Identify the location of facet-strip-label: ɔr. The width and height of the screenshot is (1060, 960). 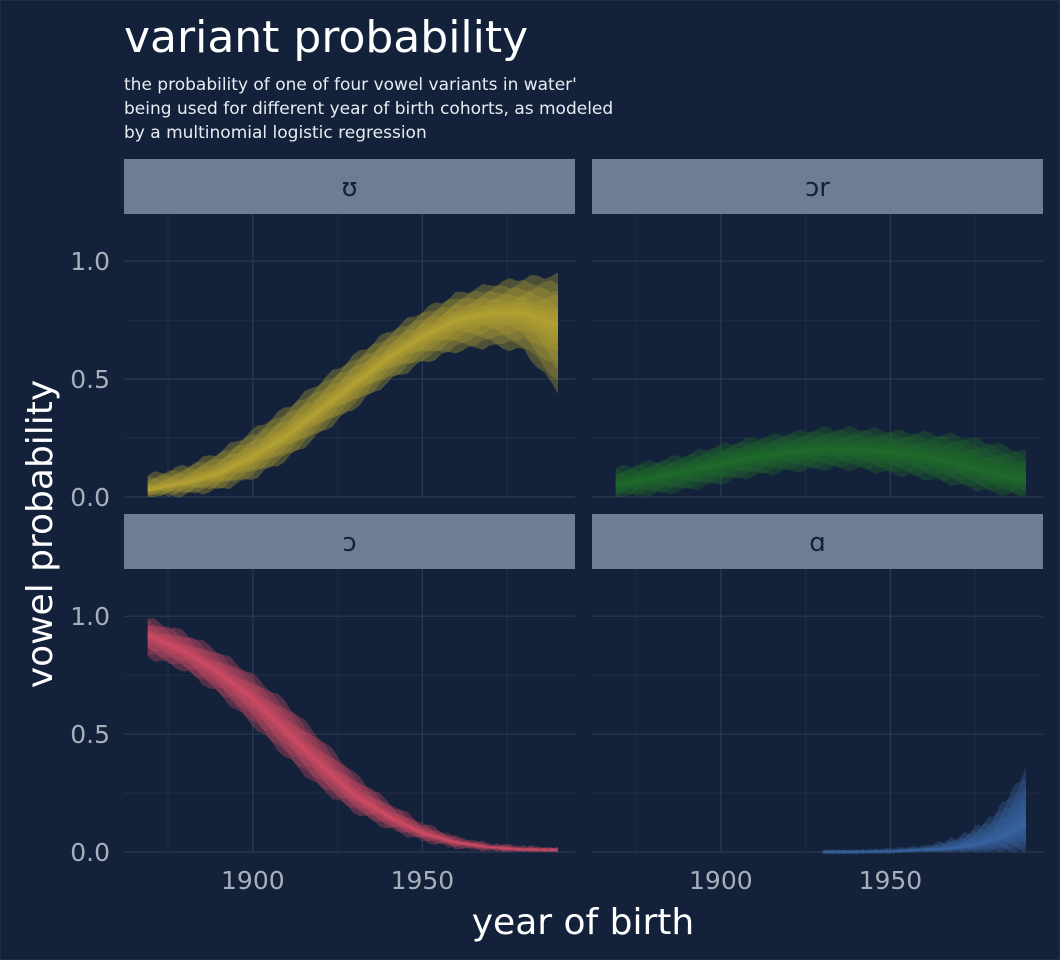
(817, 188).